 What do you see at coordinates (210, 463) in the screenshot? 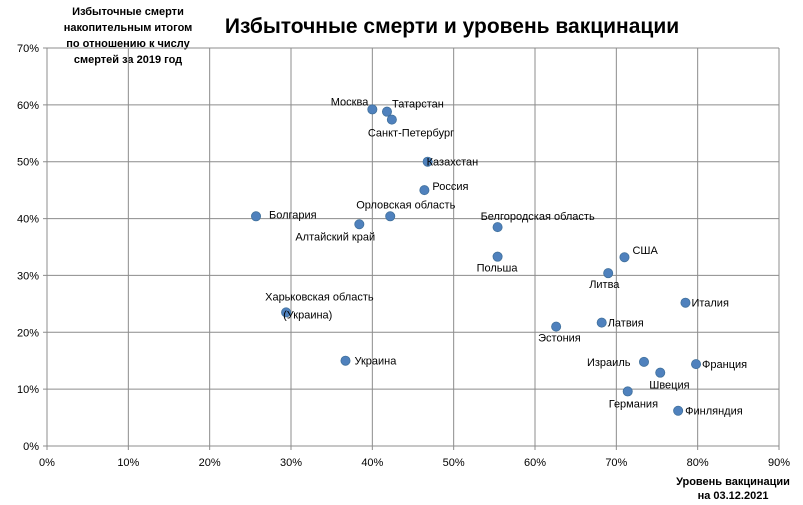
I see `x-tick-label: 20%` at bounding box center [210, 463].